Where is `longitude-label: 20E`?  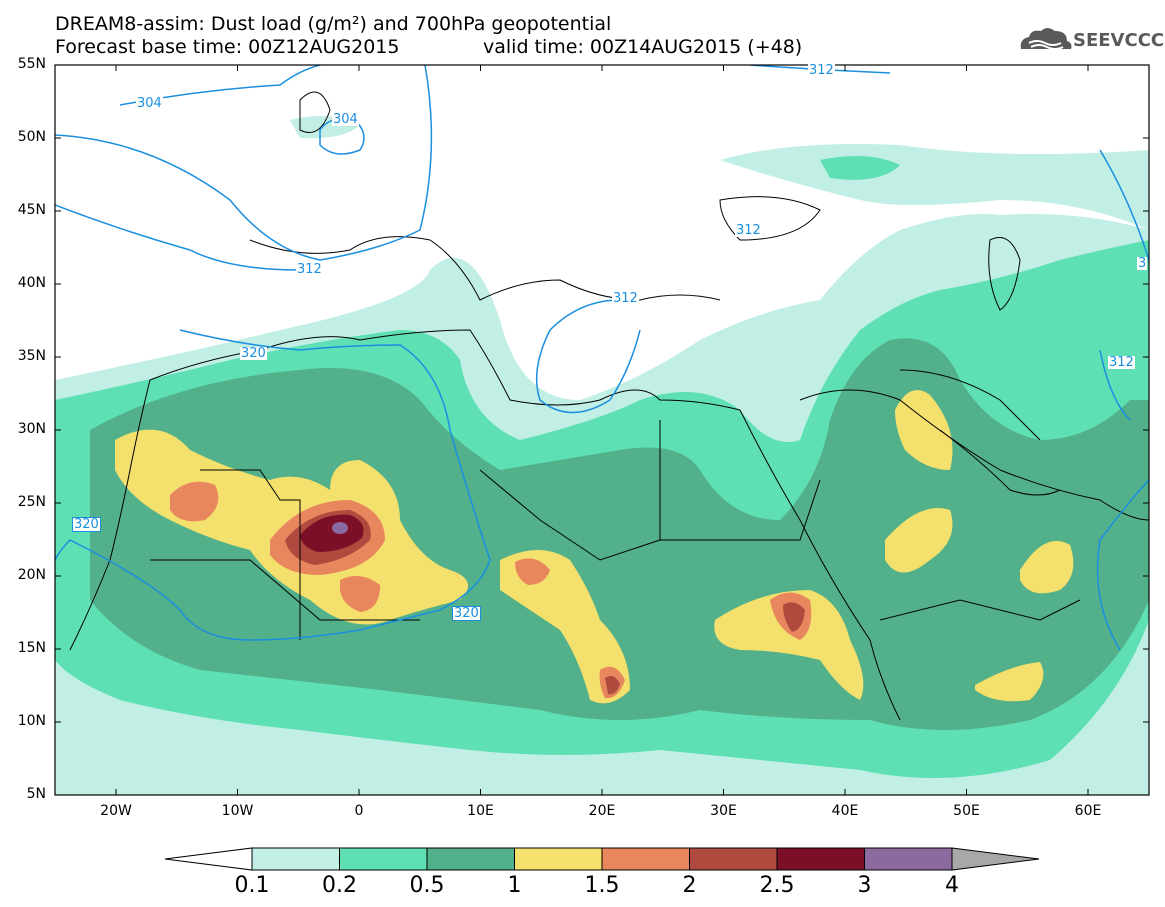
longitude-label: 20E is located at coordinates (602, 811).